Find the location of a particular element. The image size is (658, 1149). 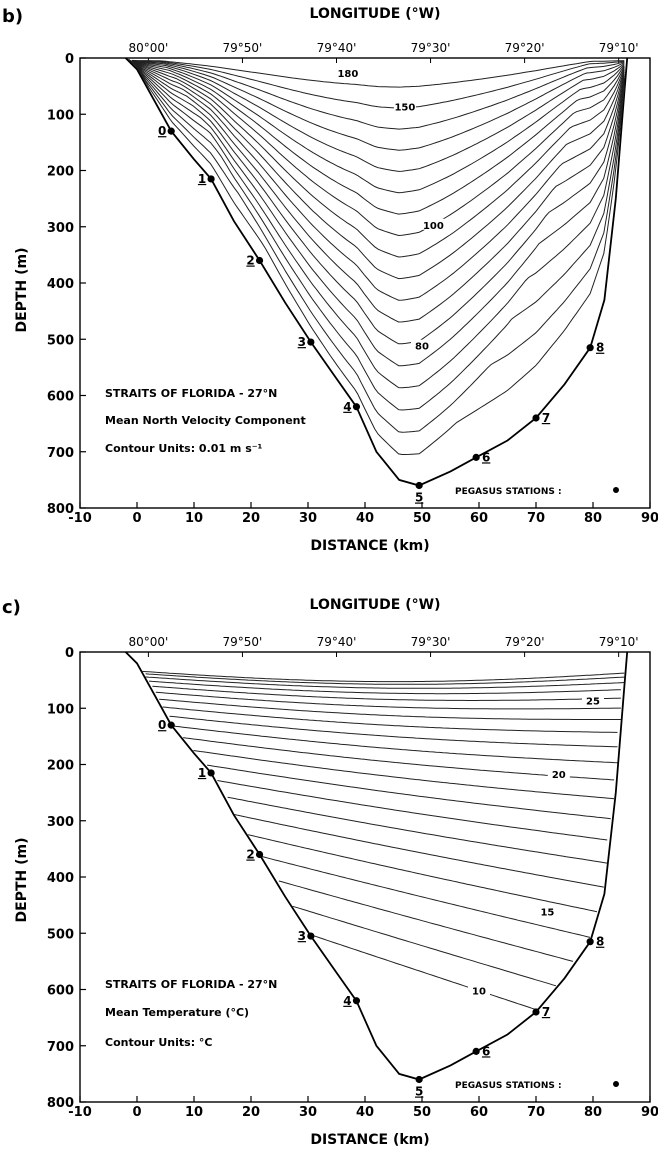

annotation-units: Contour Units: °C is located at coordinates (159, 1042).